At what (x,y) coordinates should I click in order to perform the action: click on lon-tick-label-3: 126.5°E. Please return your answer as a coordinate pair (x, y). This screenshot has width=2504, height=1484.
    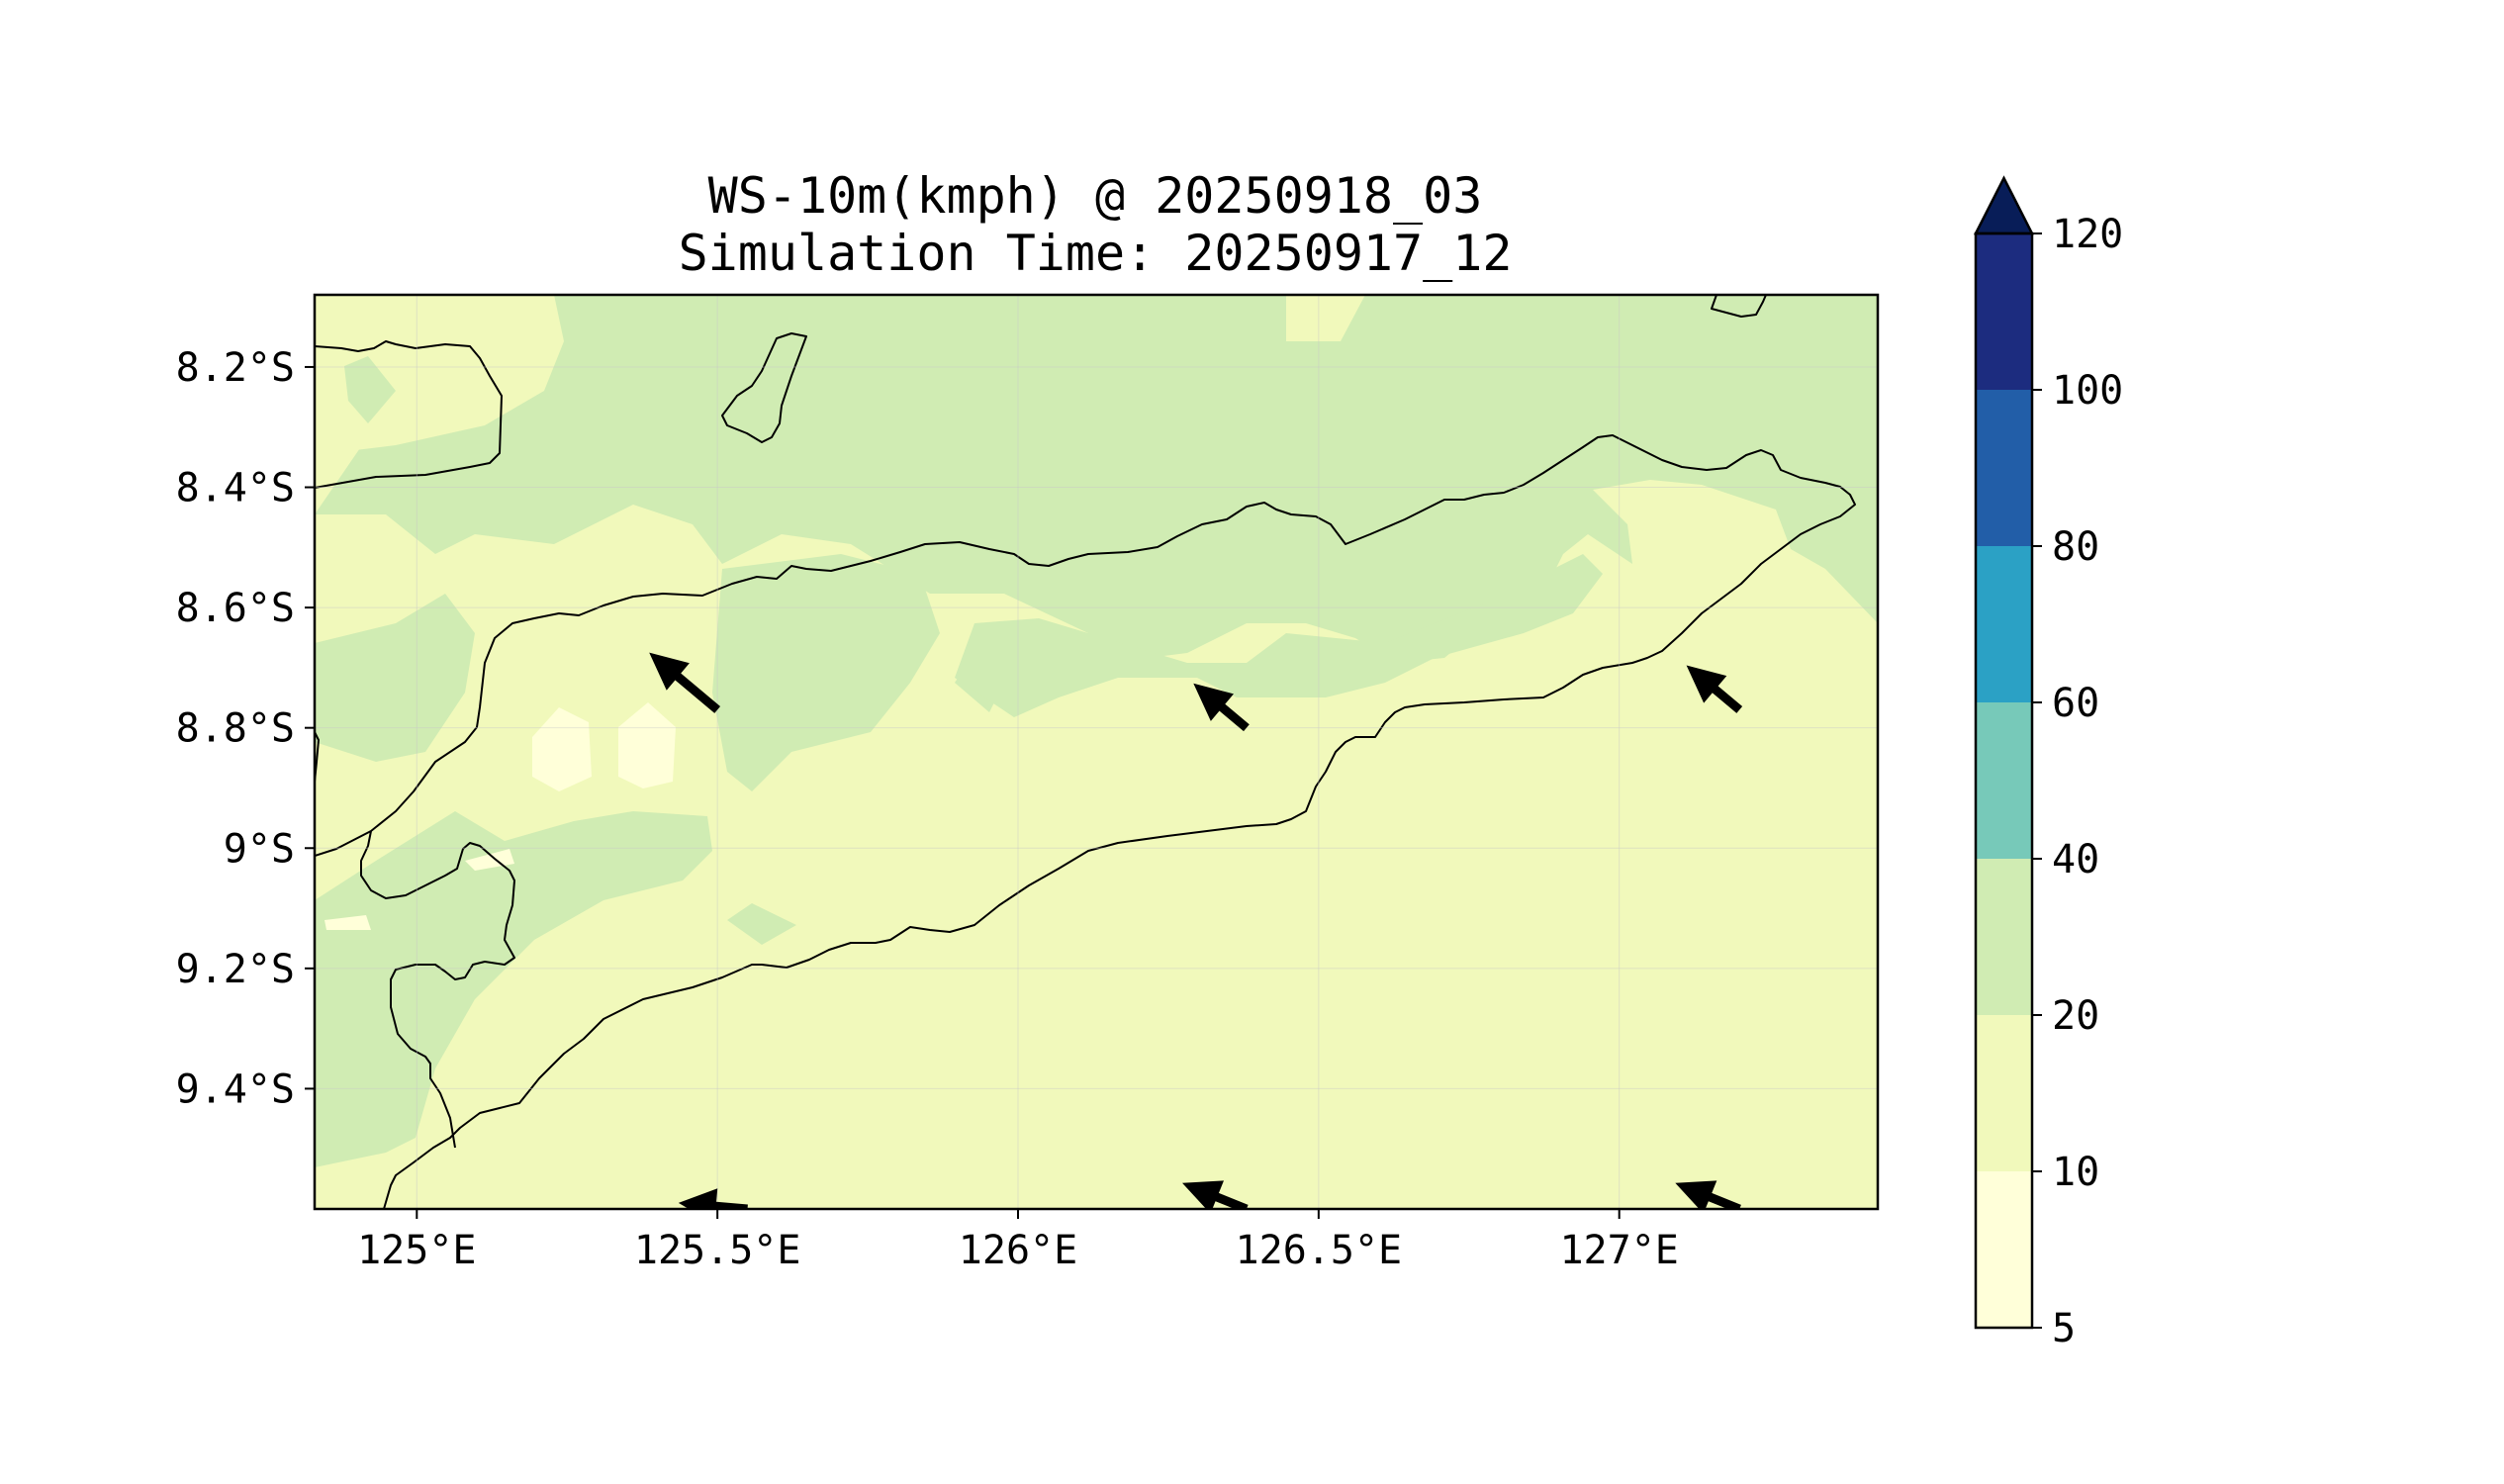
    Looking at the image, I should click on (1319, 1250).